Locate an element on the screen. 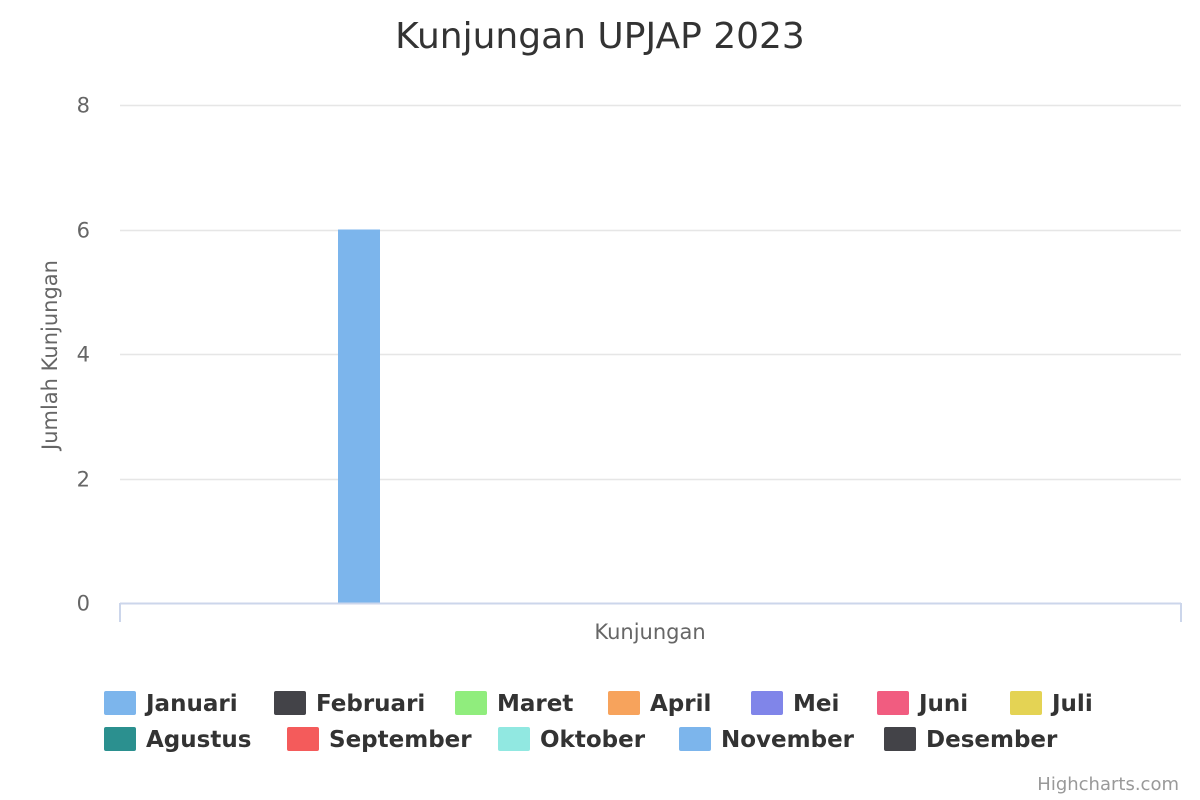 The height and width of the screenshot is (800, 1200). y-axis-tick-labels: 0 2 4 6 8 is located at coordinates (83, 355).